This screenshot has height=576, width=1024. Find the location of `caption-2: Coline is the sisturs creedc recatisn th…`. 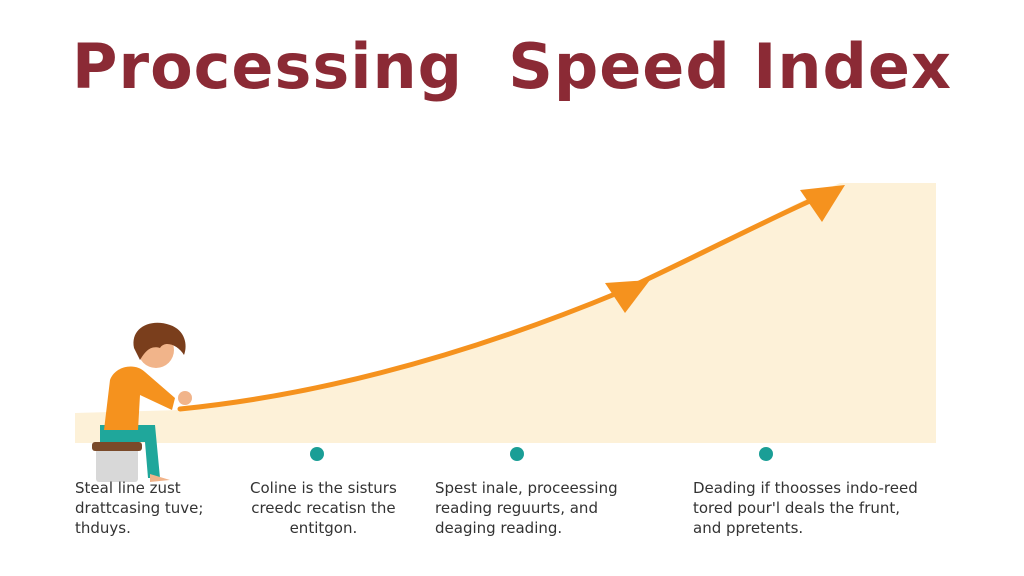

caption-2: Coline is the sisturs creedc recatisn th… is located at coordinates (323, 508).